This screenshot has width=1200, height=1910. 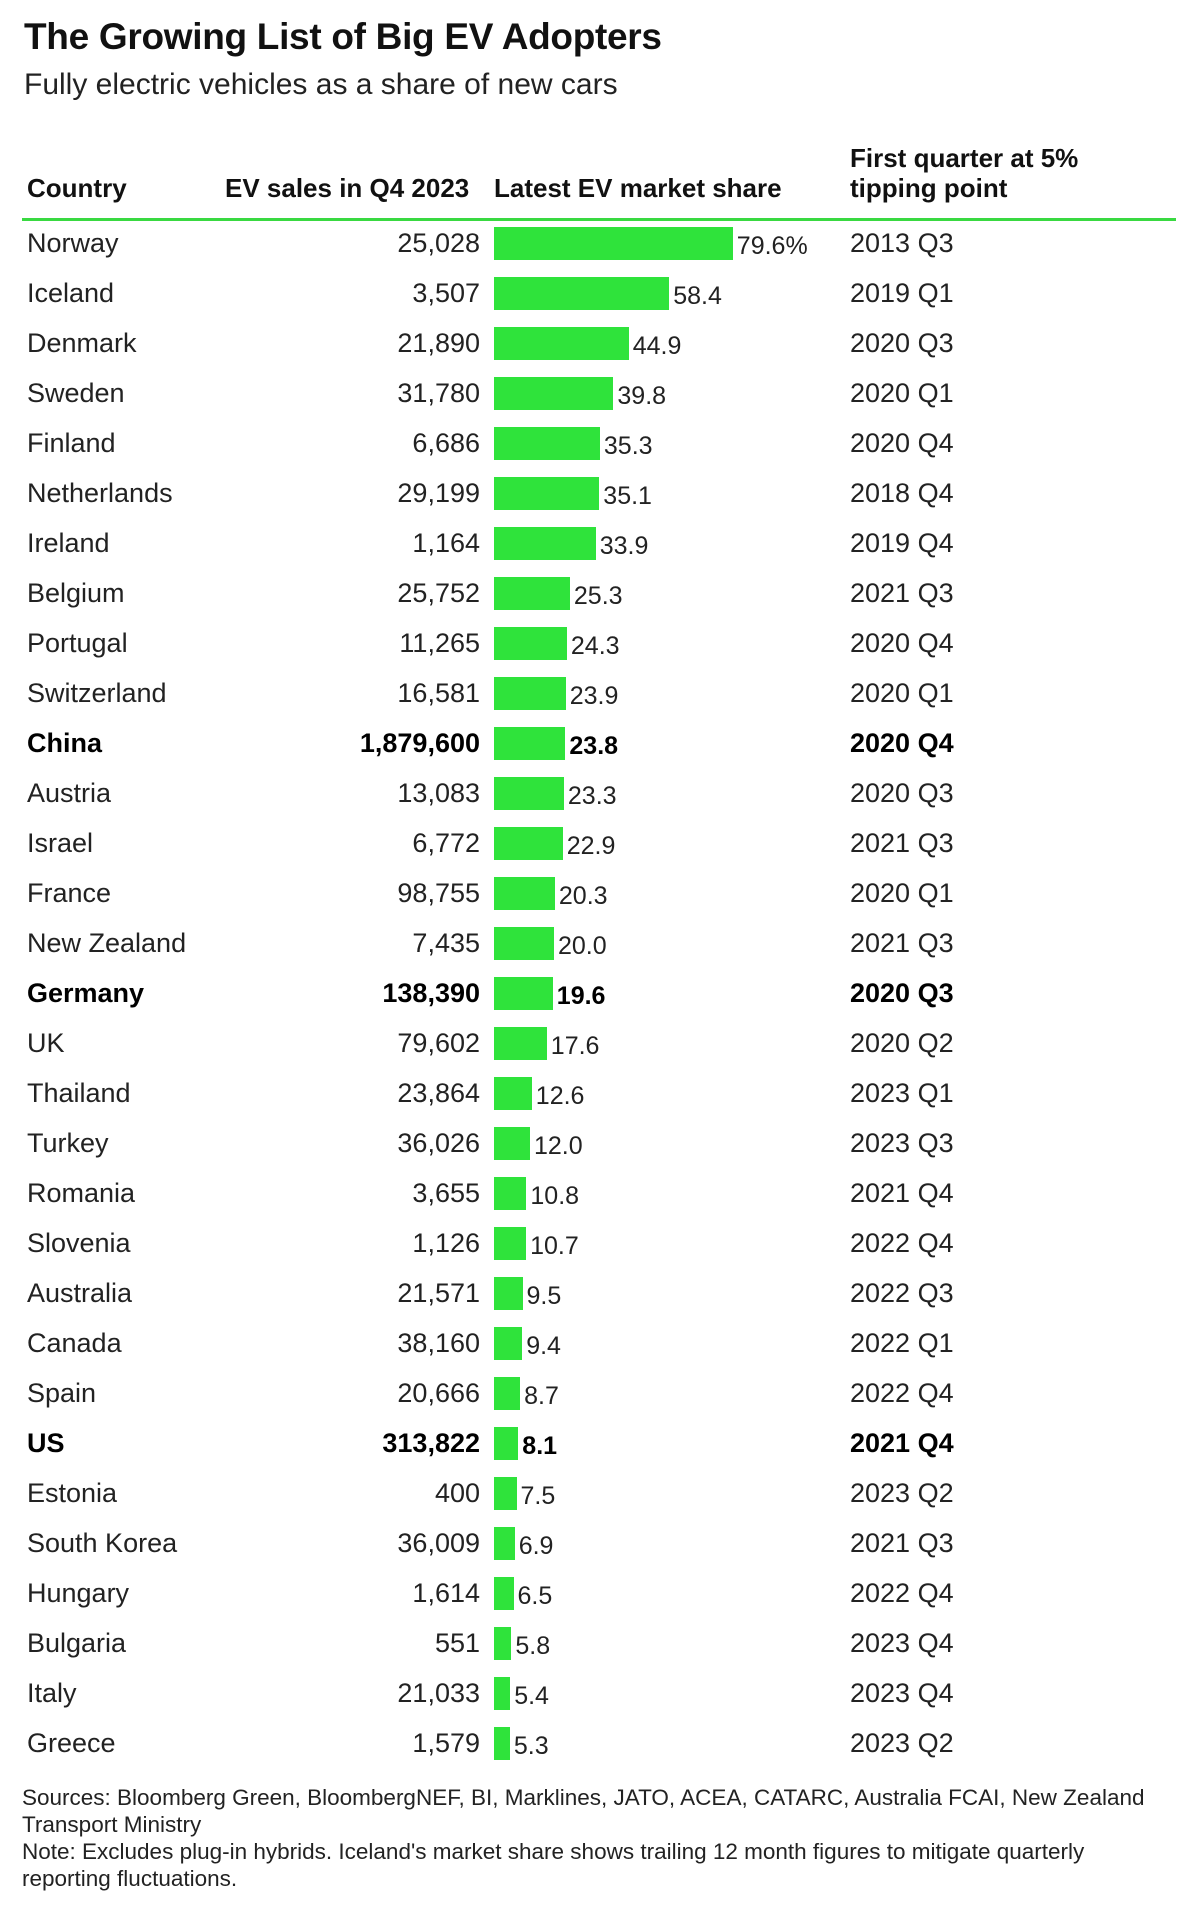 What do you see at coordinates (79, 1243) in the screenshot?
I see `country-name: Slovenia` at bounding box center [79, 1243].